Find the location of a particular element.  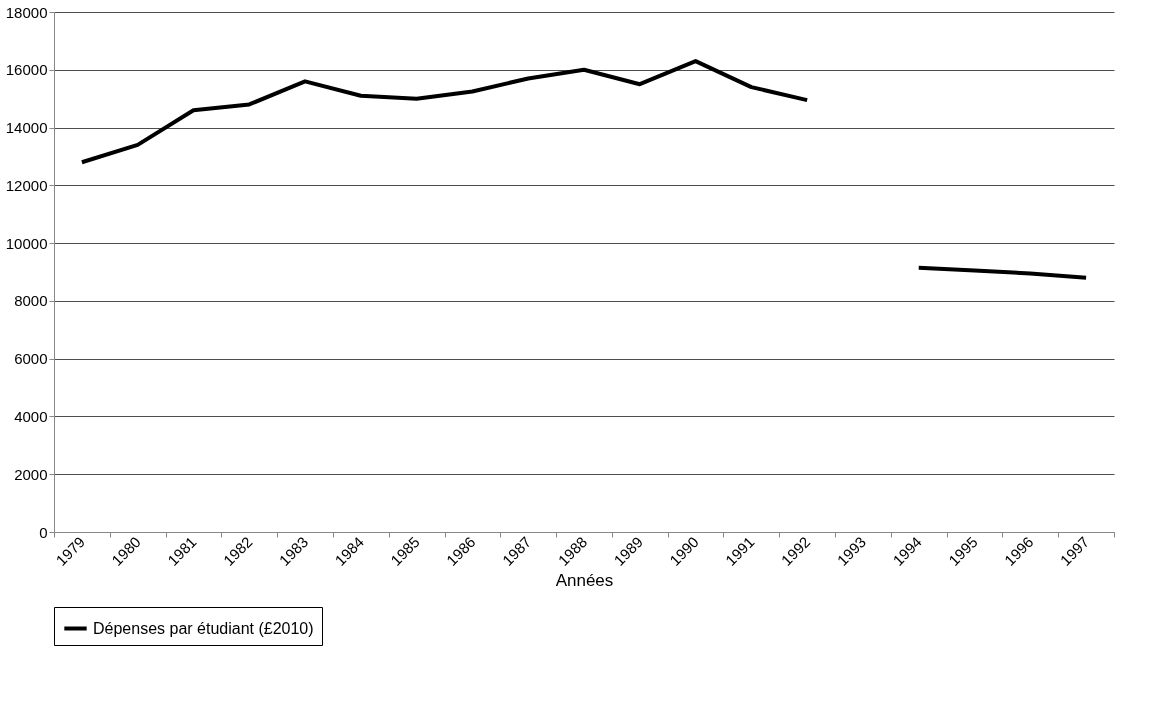

y-tick-label: 12000 is located at coordinates (26, 185).